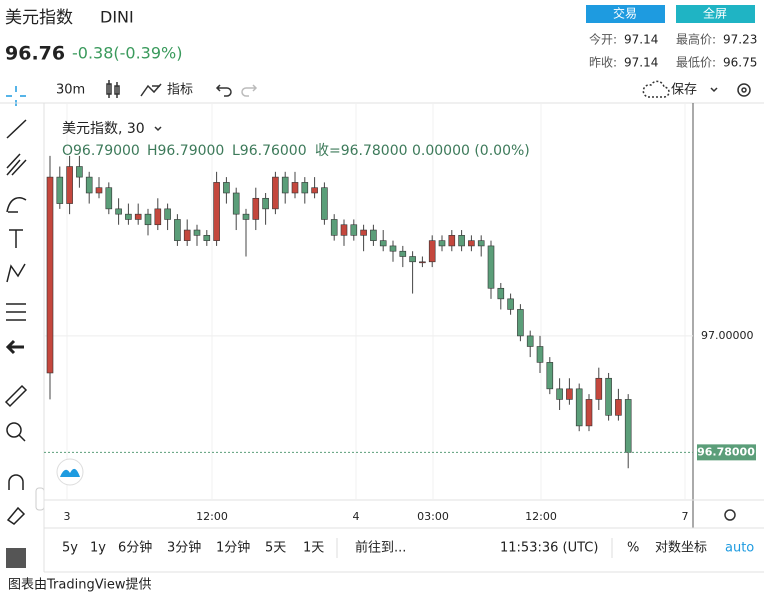 This screenshot has height=602, width=764. Describe the element at coordinates (101, 151) in the screenshot. I see `legend-open: O96.79000` at that location.